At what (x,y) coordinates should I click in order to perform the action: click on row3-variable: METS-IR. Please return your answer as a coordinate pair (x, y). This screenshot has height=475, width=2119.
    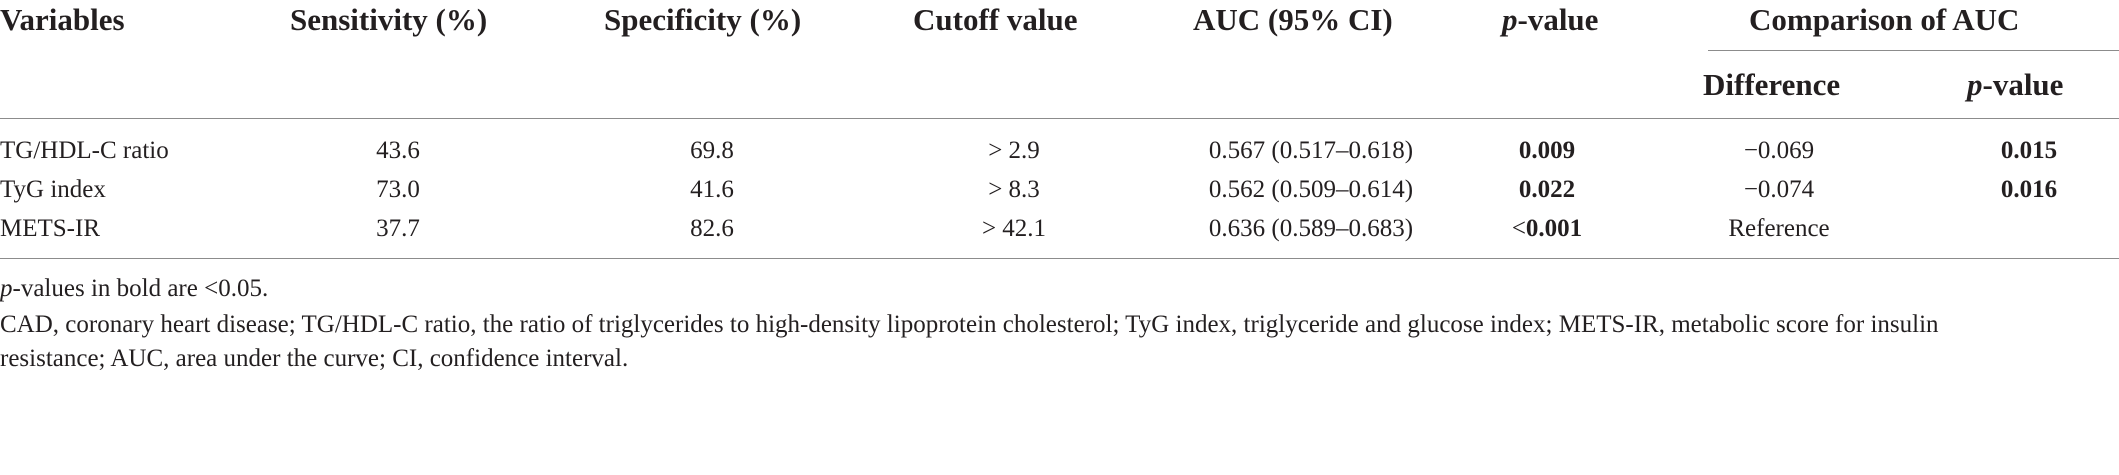
    Looking at the image, I should click on (50, 228).